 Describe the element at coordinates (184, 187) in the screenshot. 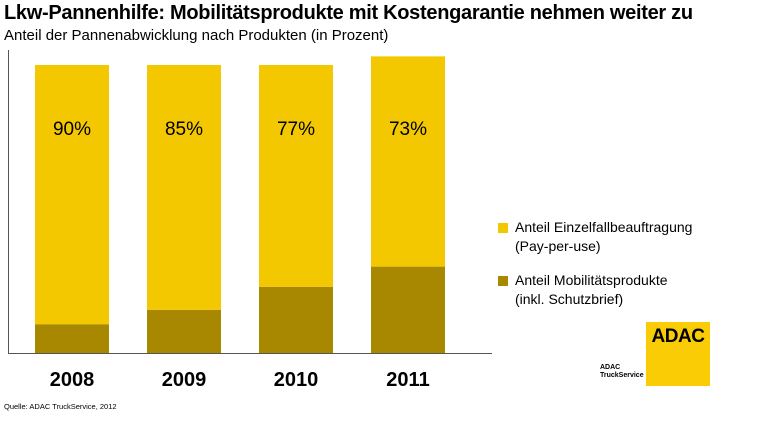

I see `bar-2009-einzelfall` at that location.